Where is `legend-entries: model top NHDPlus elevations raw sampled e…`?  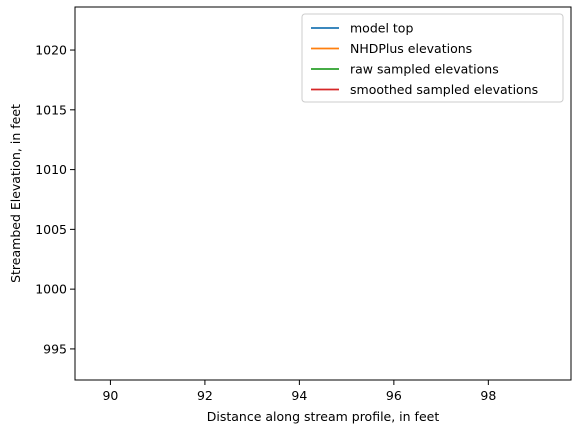
legend-entries: model top NHDPlus elevations raw sampled e… is located at coordinates (424, 59).